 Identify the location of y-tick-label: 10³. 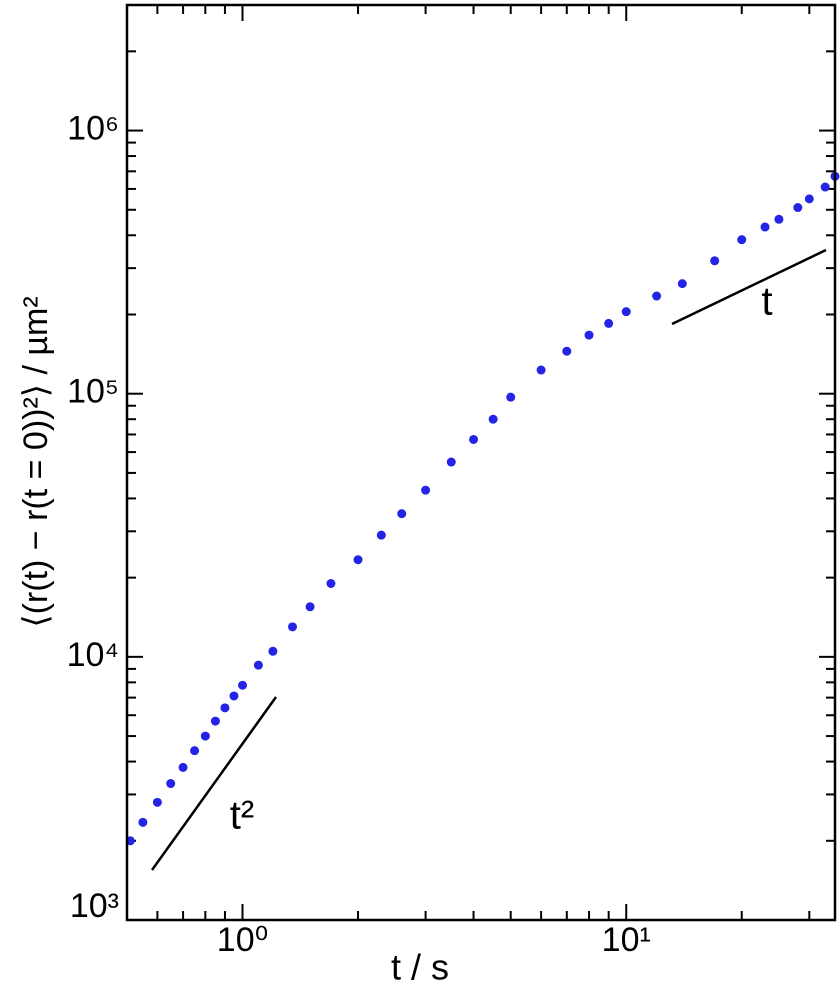
(94, 906).